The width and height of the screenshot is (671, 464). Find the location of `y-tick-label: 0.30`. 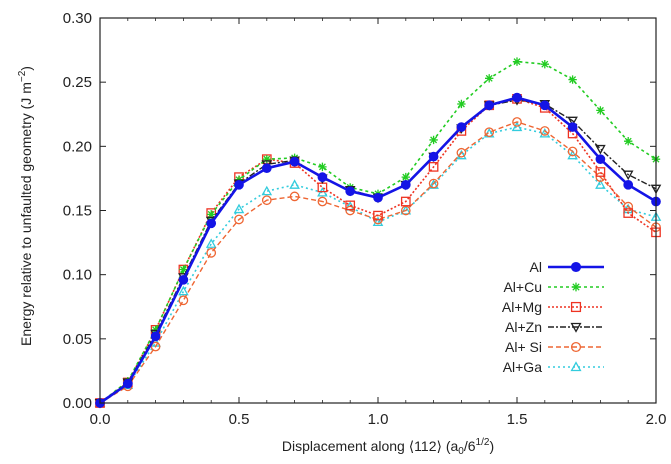

y-tick-label: 0.30 is located at coordinates (77, 18).